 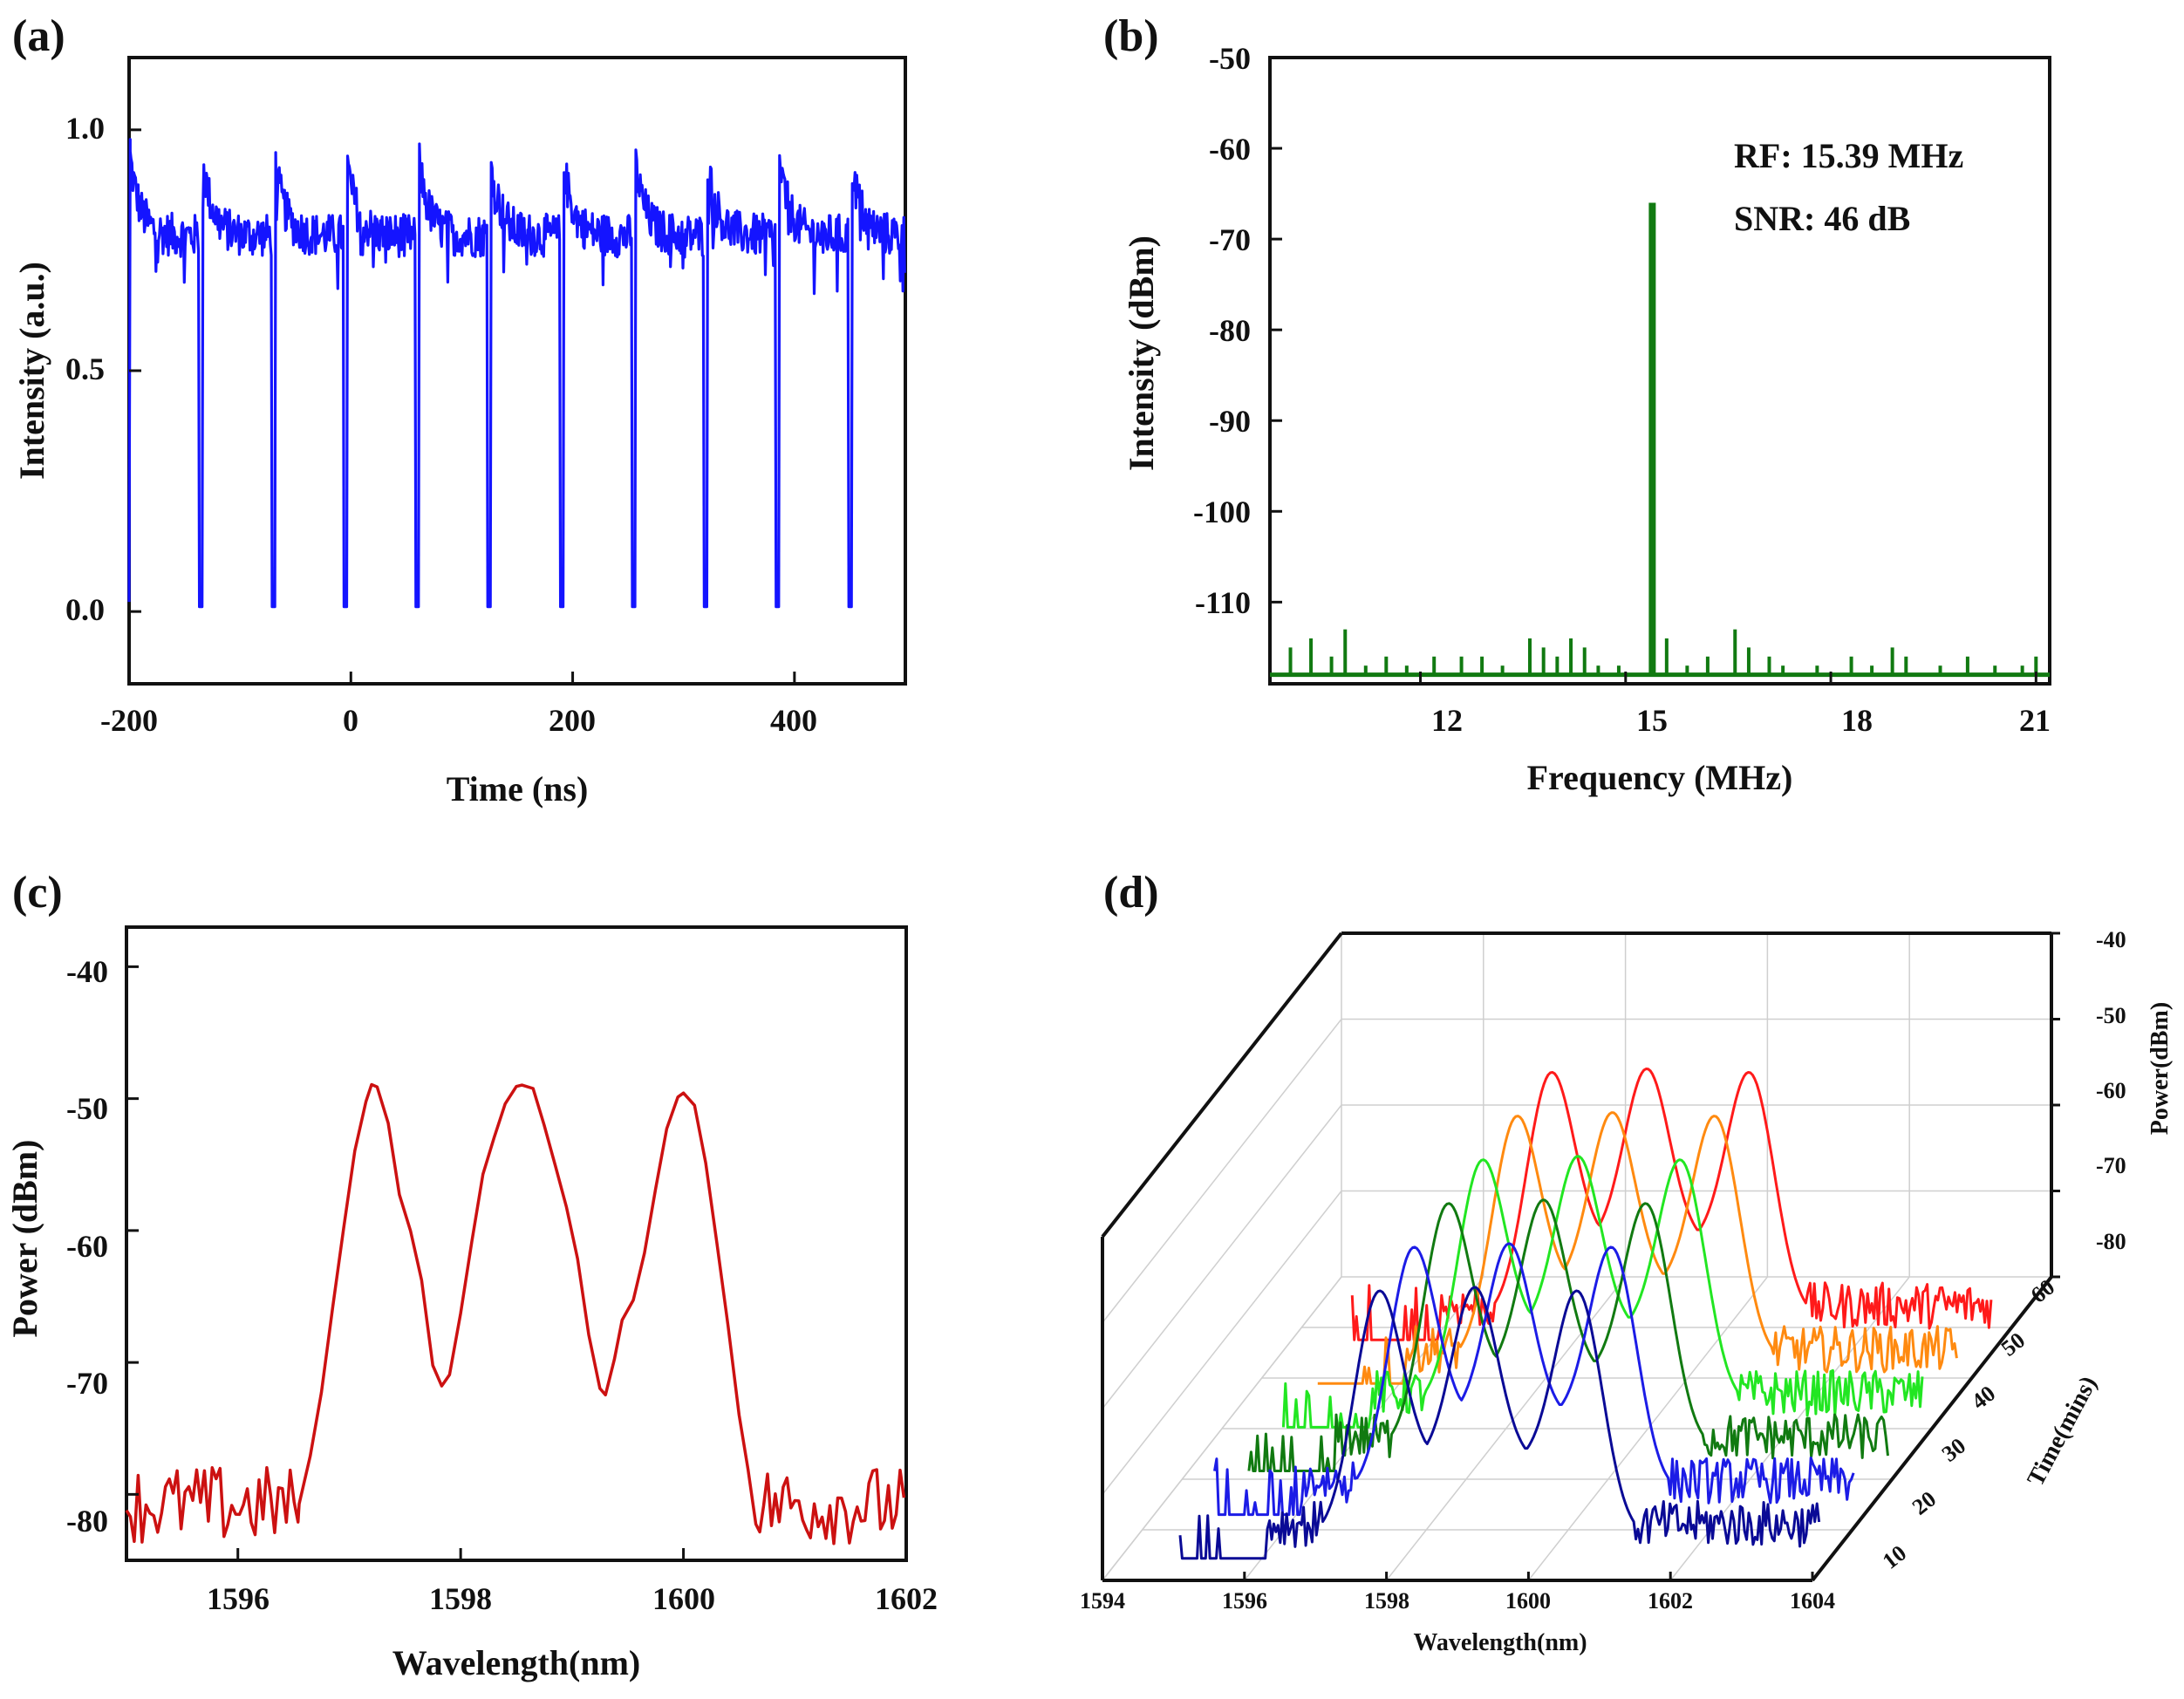 What do you see at coordinates (2111, 1241) in the screenshot?
I see `z-tick-label: -80` at bounding box center [2111, 1241].